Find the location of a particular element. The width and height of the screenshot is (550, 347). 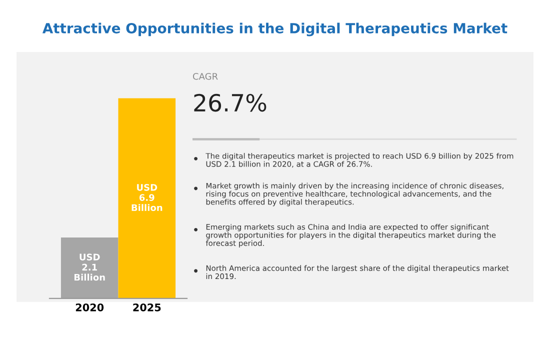

data-label: USD 2.1 Billion is located at coordinates (89, 267).